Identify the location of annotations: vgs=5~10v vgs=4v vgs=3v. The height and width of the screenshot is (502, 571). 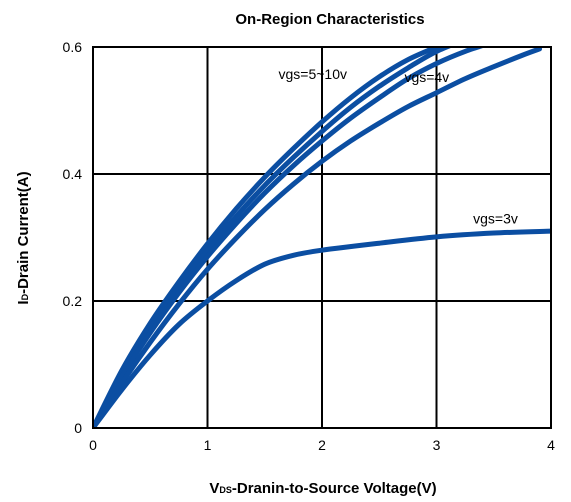
(397, 146).